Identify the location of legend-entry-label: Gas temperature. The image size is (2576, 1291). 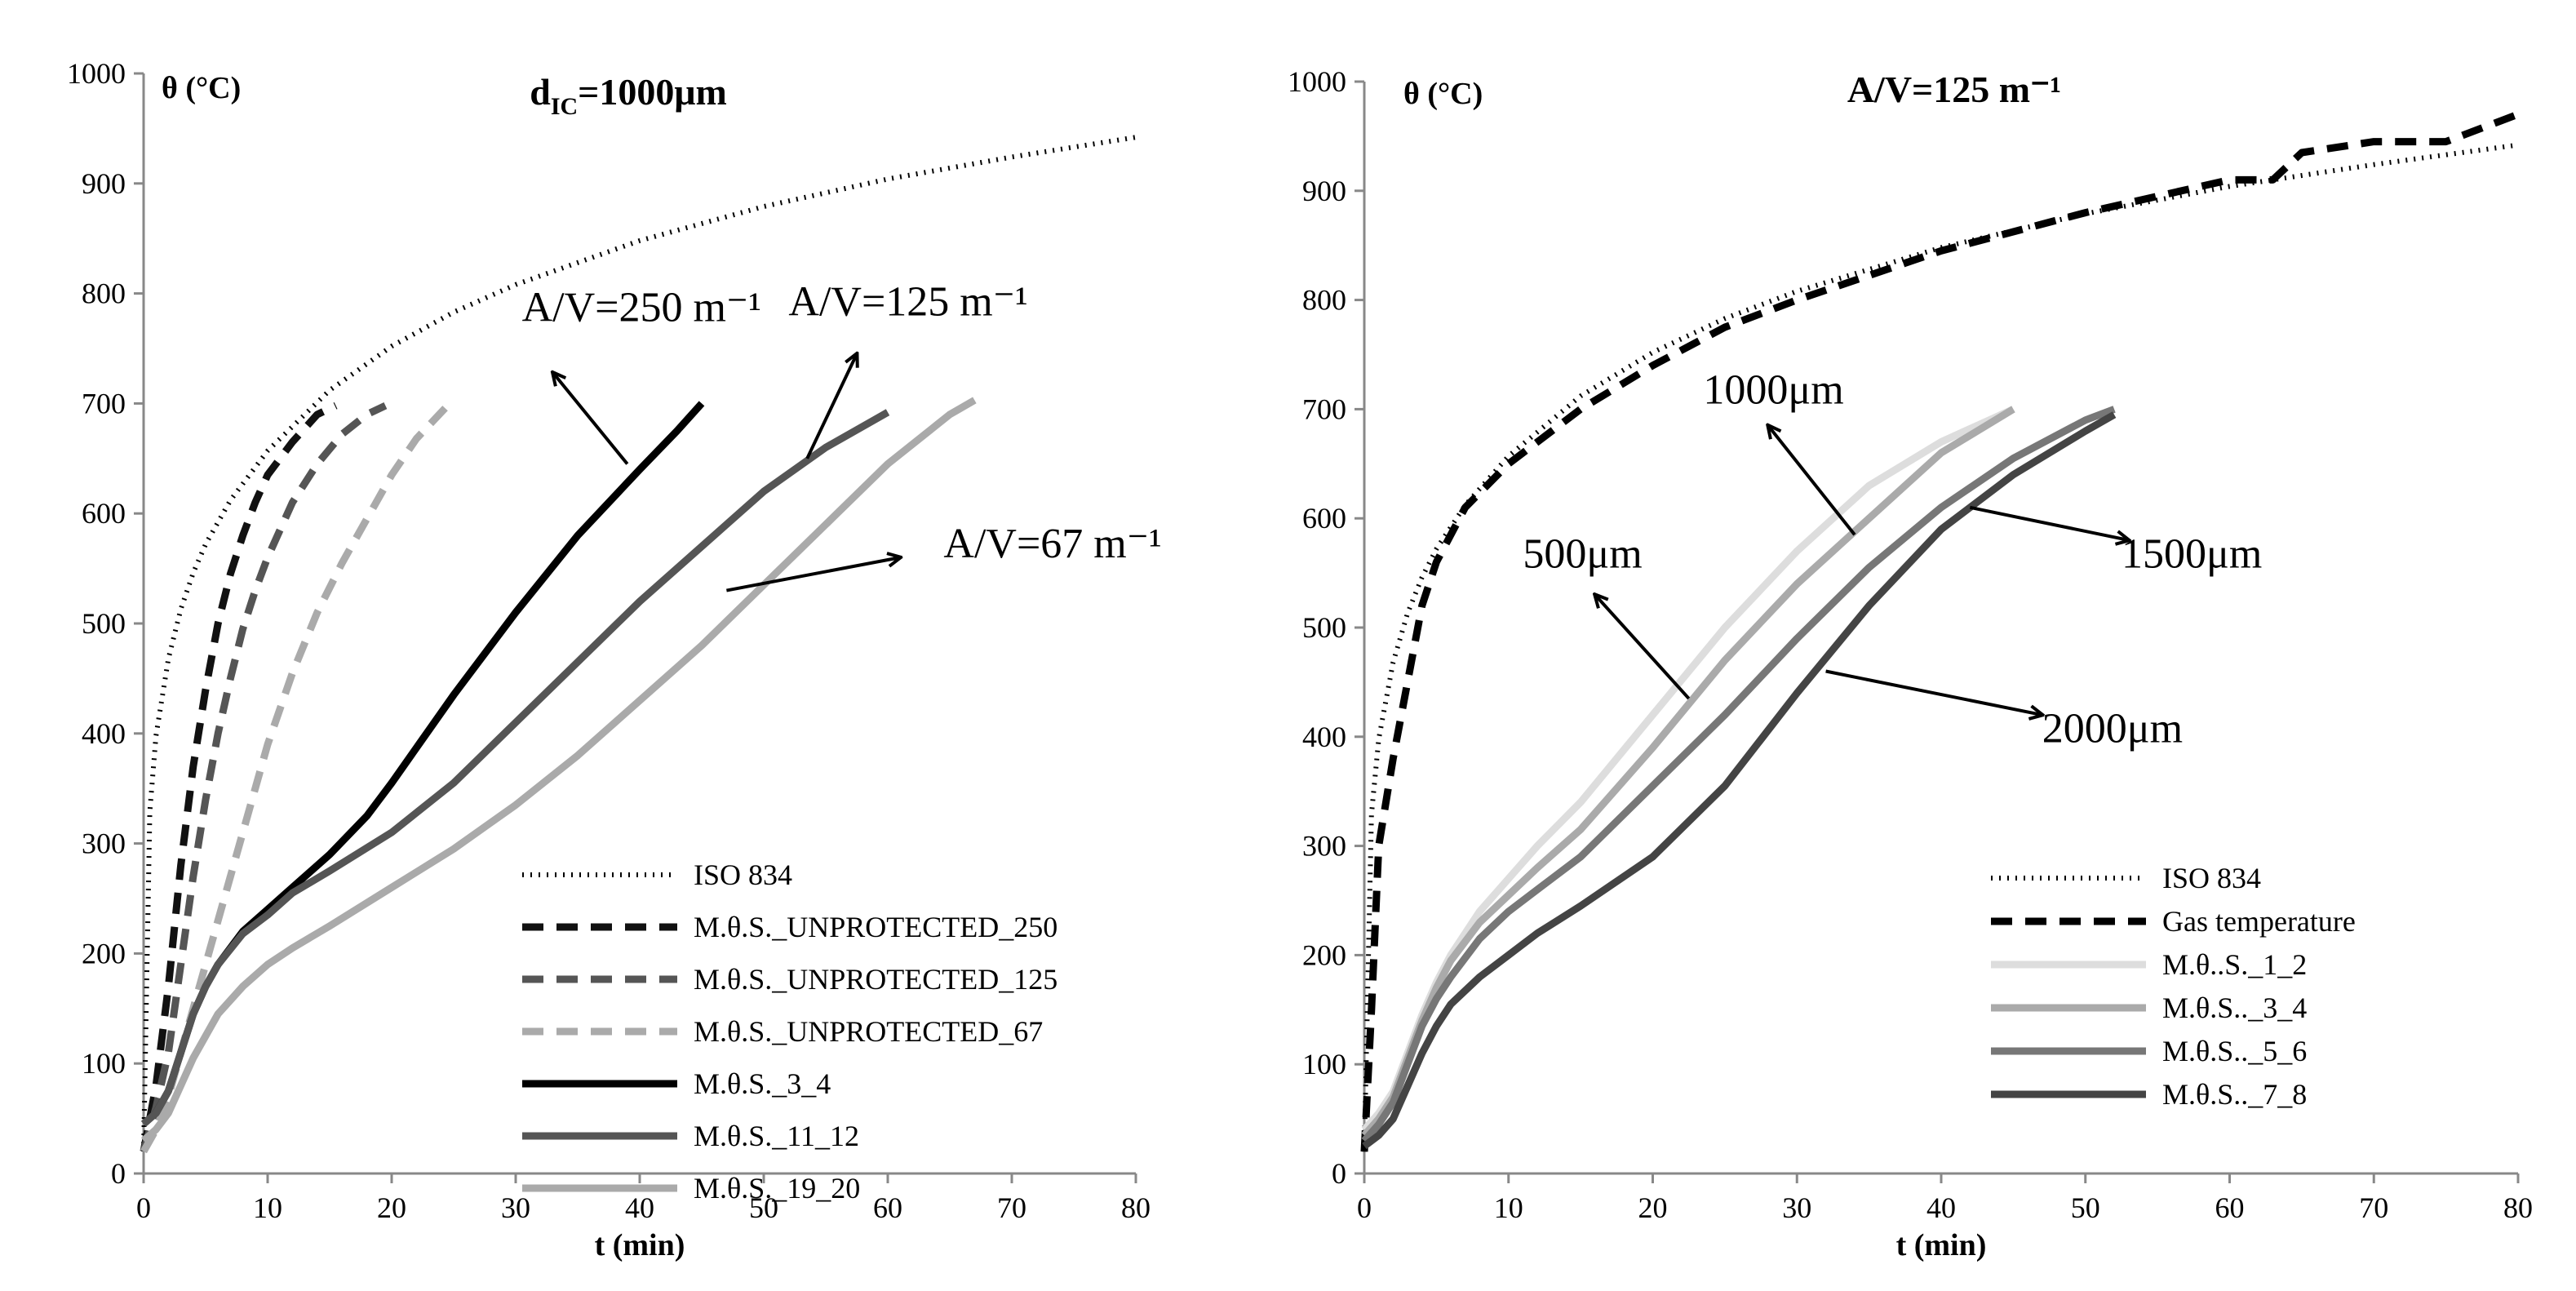
(2259, 921).